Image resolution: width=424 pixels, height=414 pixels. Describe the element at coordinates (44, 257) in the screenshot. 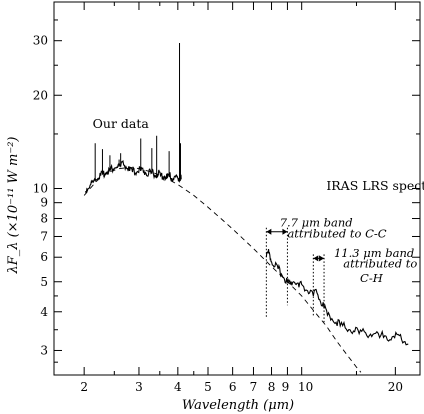

I see `y-tick-label: 6` at that location.